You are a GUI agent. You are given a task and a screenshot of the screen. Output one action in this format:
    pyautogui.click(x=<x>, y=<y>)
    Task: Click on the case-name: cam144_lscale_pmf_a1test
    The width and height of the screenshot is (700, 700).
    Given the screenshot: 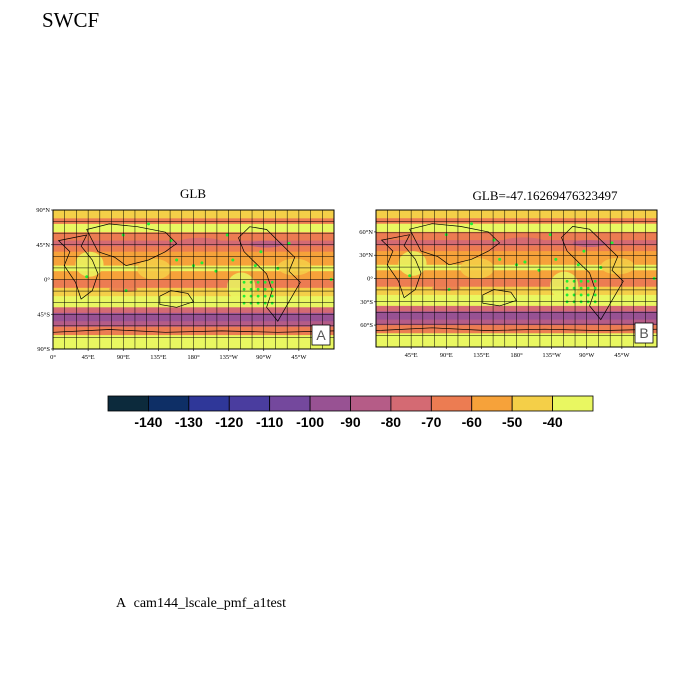 What is the action you would take?
    pyautogui.click(x=210, y=603)
    